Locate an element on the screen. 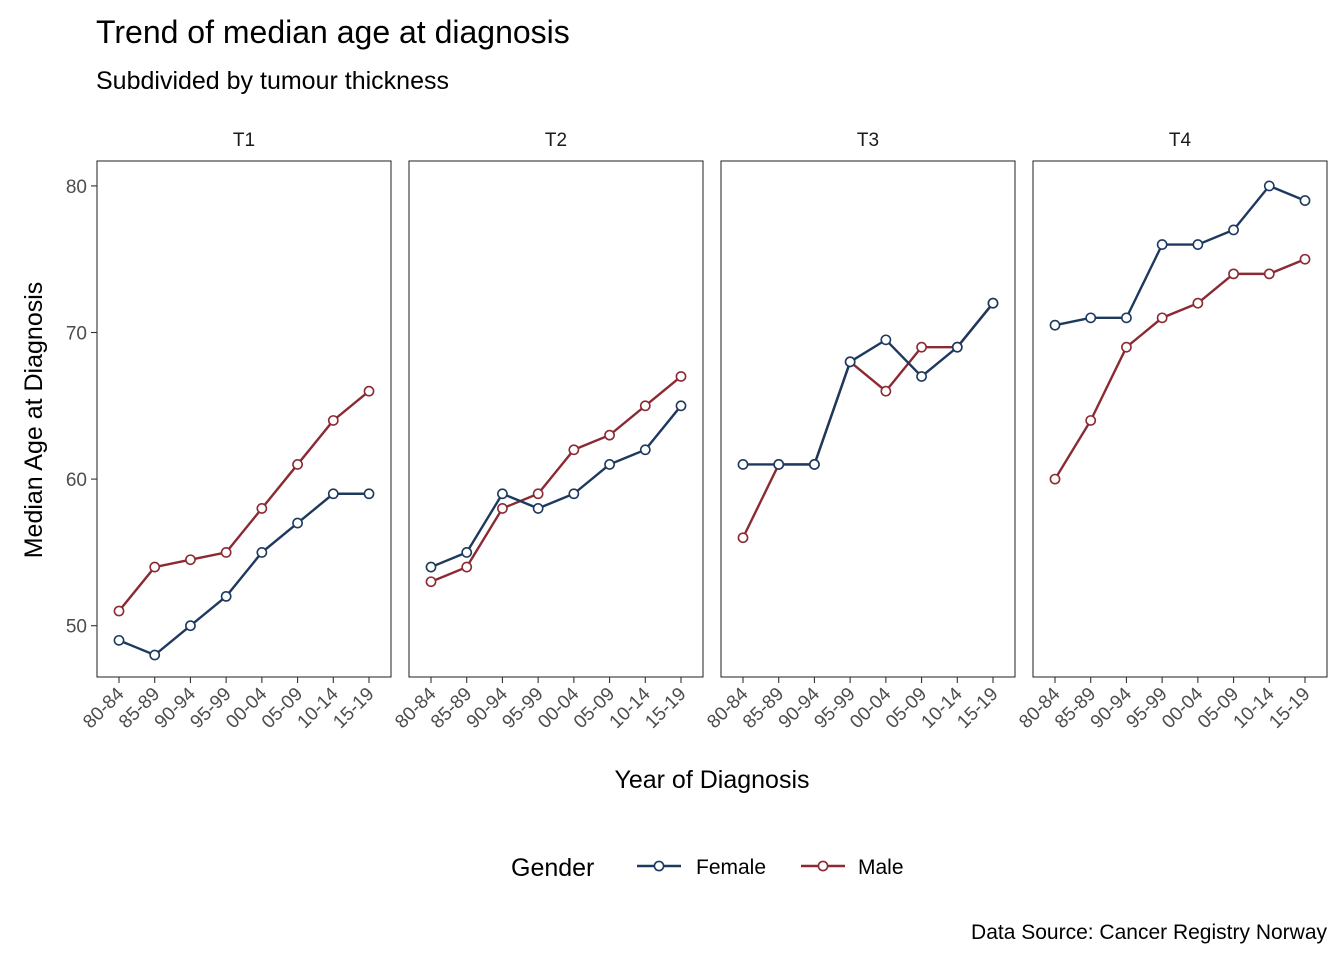  y-tick-label: 50 is located at coordinates (76, 627).